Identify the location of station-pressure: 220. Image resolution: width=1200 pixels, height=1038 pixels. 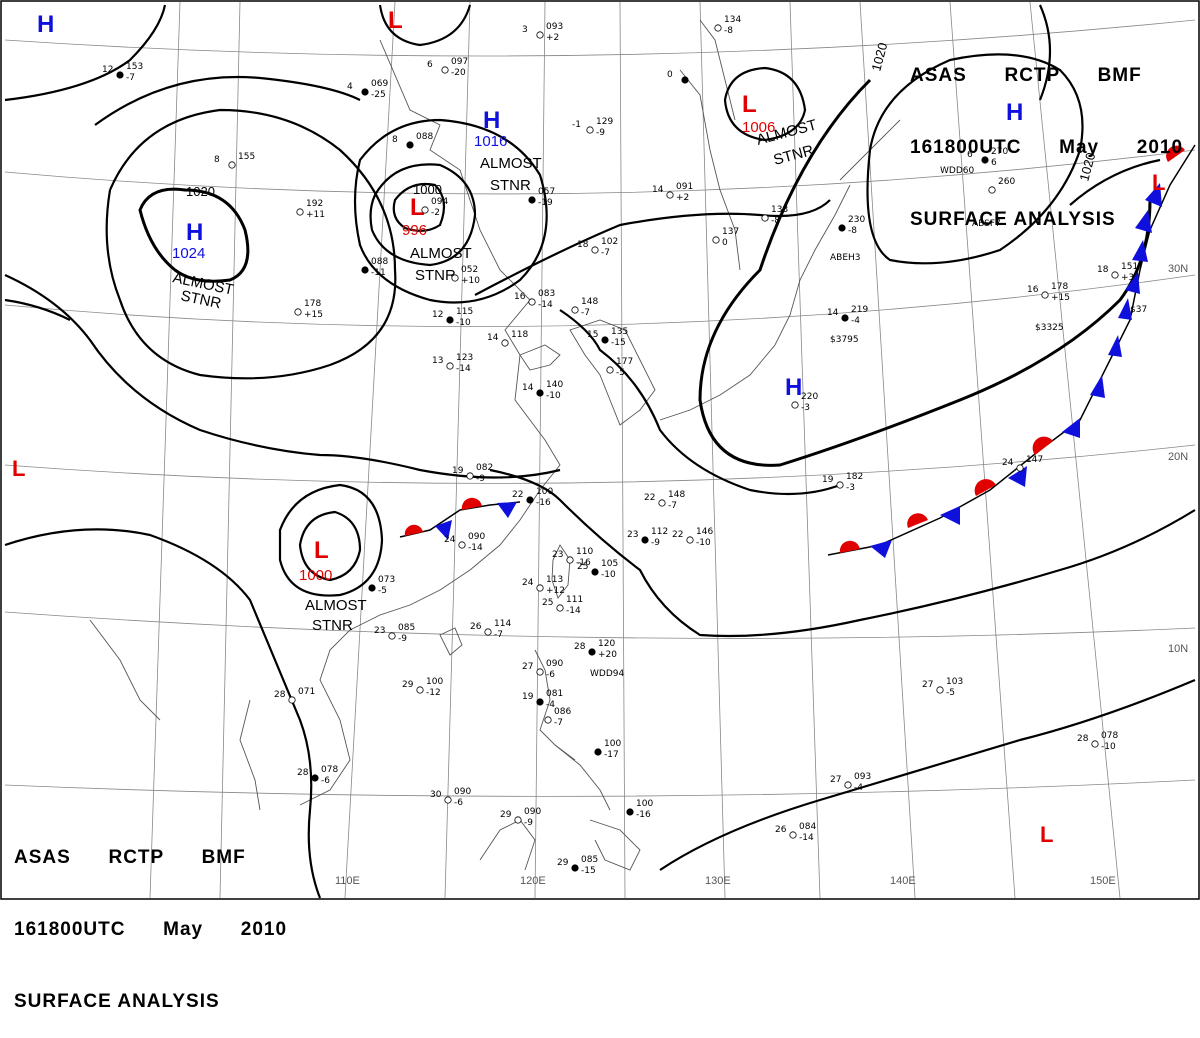
(809, 397).